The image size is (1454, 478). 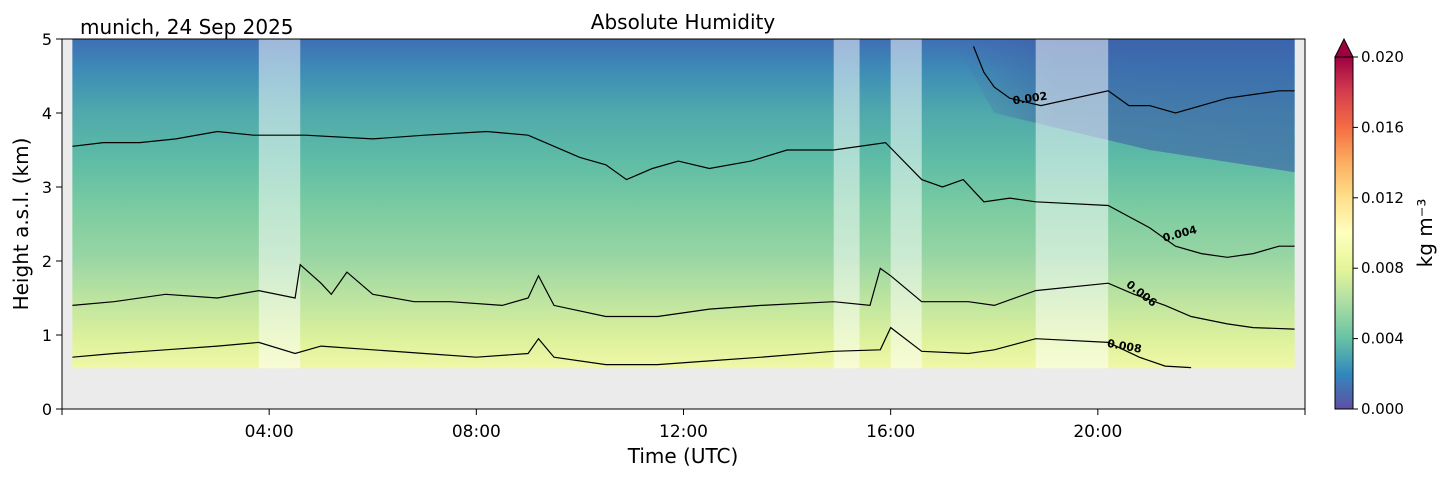 I want to click on chart-title: Absolute Humidity, so click(x=683, y=22).